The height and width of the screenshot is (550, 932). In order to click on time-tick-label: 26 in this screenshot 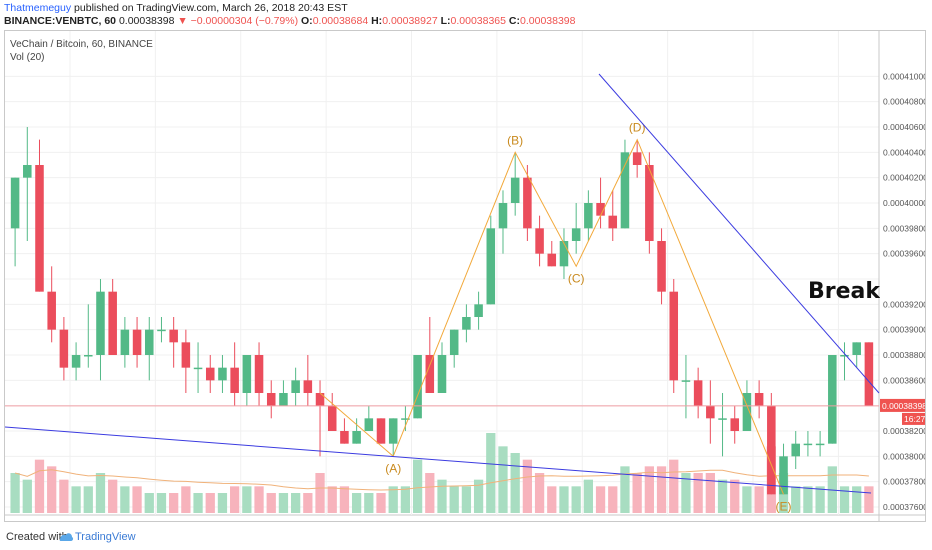, I will do `click(583, 520)`.